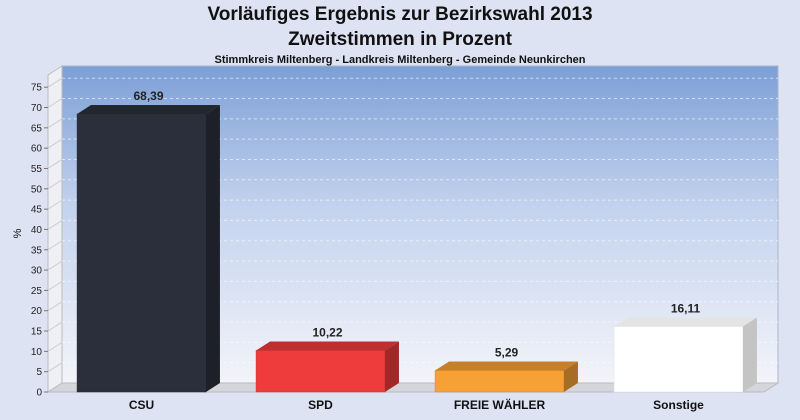  What do you see at coordinates (148, 96) in the screenshot?
I see `data-label: 68,39` at bounding box center [148, 96].